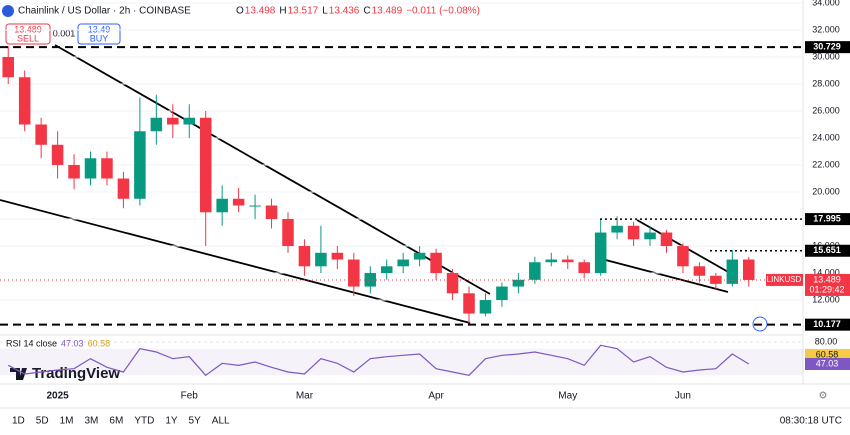 The width and height of the screenshot is (850, 435). Describe the element at coordinates (827, 354) in the screenshot. I see `rsi-ma-box` at that location.